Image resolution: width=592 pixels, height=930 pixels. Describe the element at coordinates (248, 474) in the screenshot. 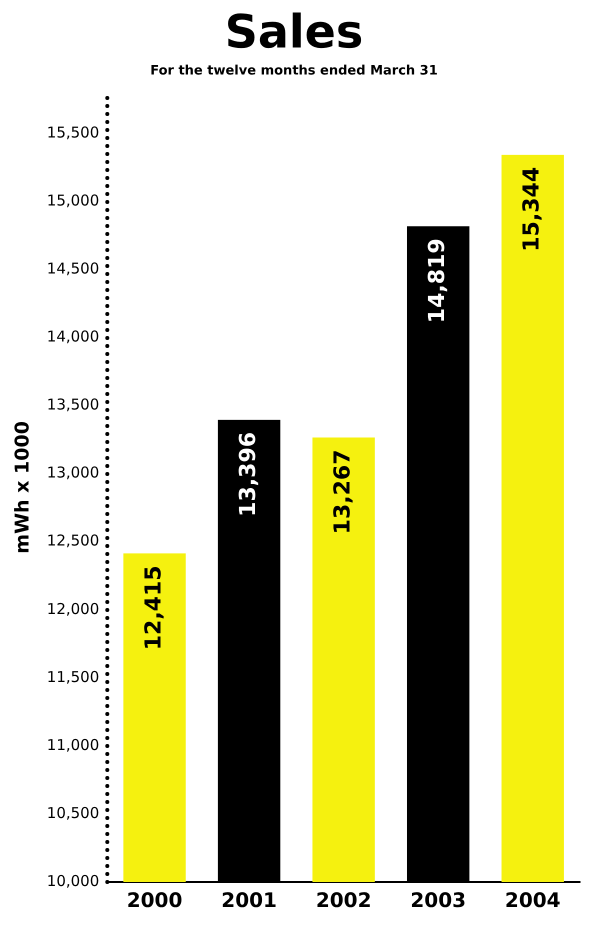

I see `data-label: 13,396` at that location.